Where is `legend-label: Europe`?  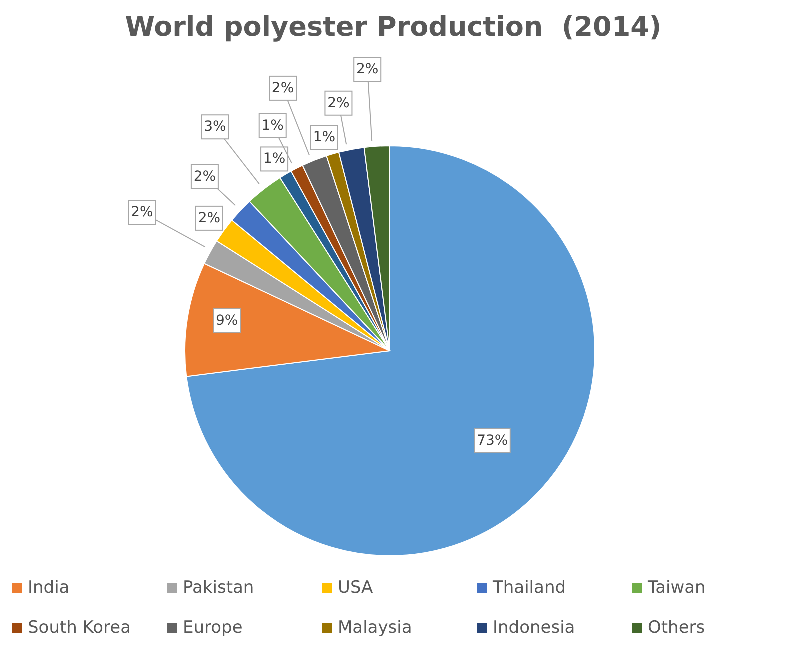
legend-label: Europe is located at coordinates (213, 628).